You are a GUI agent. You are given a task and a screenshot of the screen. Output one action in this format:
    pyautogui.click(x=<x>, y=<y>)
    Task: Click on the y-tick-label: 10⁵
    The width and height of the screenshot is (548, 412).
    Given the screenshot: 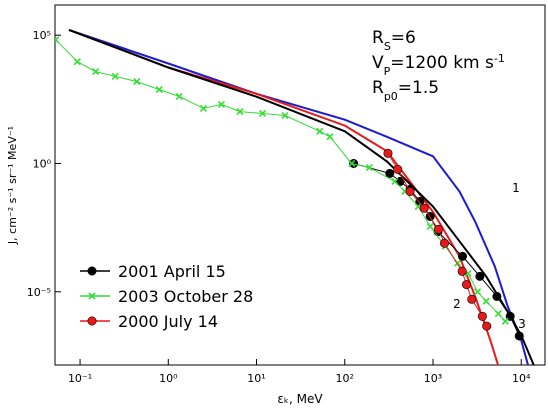 What is the action you would take?
    pyautogui.click(x=42, y=35)
    